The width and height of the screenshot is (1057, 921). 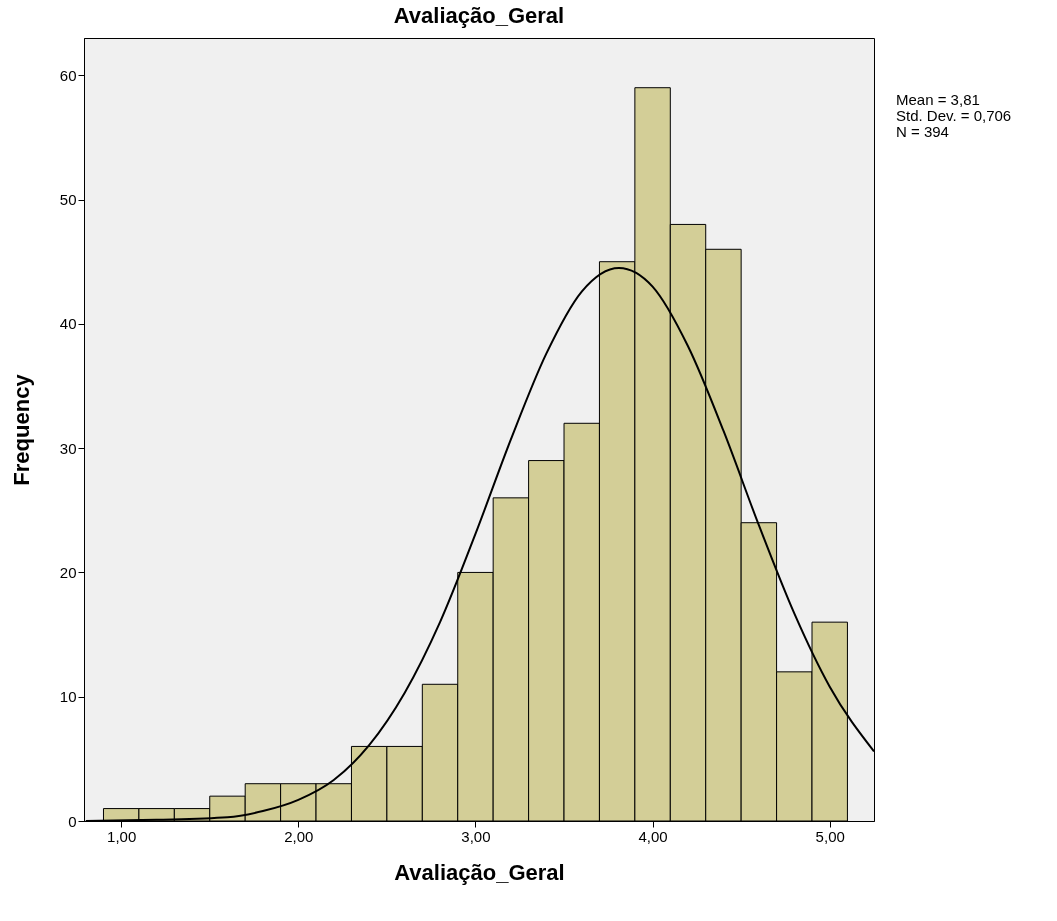 I want to click on y-tick-label: 0, so click(x=72, y=821).